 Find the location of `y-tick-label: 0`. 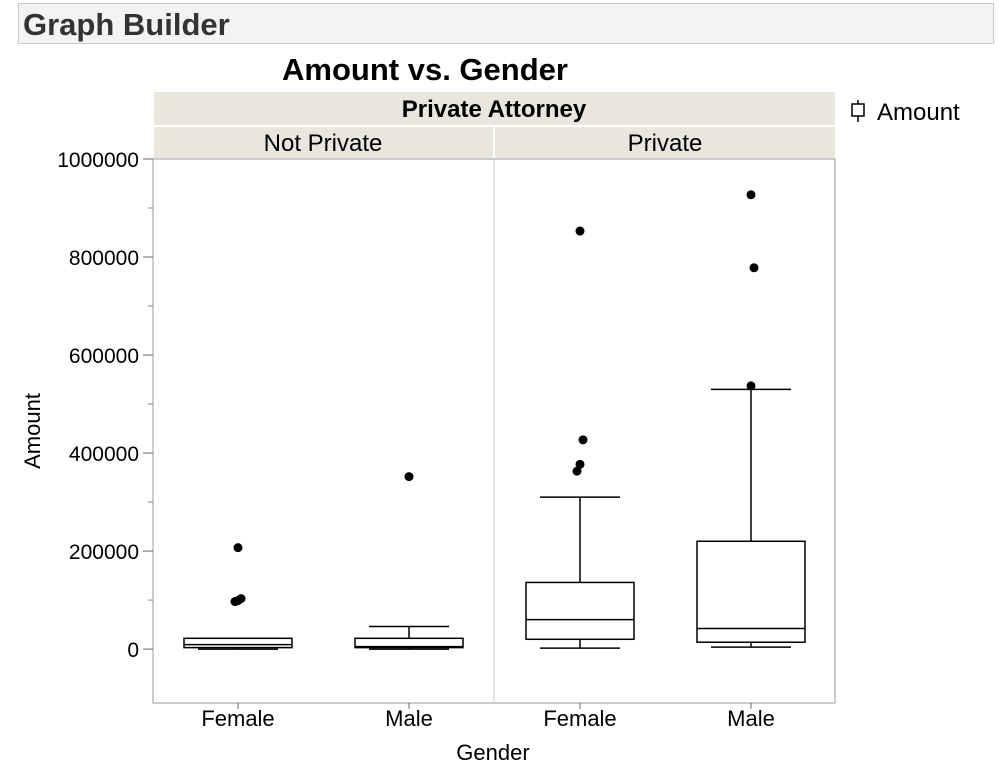

y-tick-label: 0 is located at coordinates (133, 650).